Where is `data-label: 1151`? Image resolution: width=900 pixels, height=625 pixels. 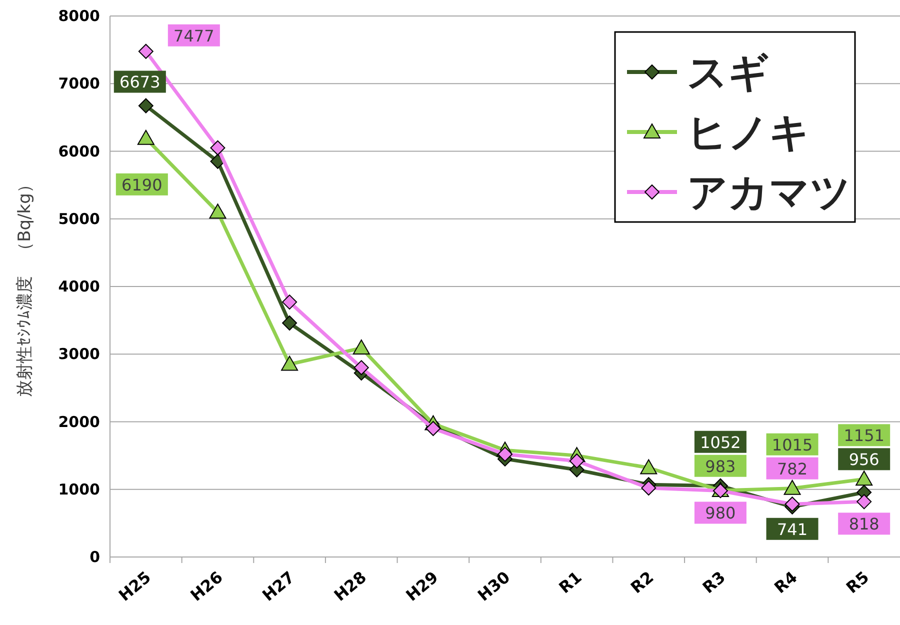
data-label: 1151 is located at coordinates (864, 436).